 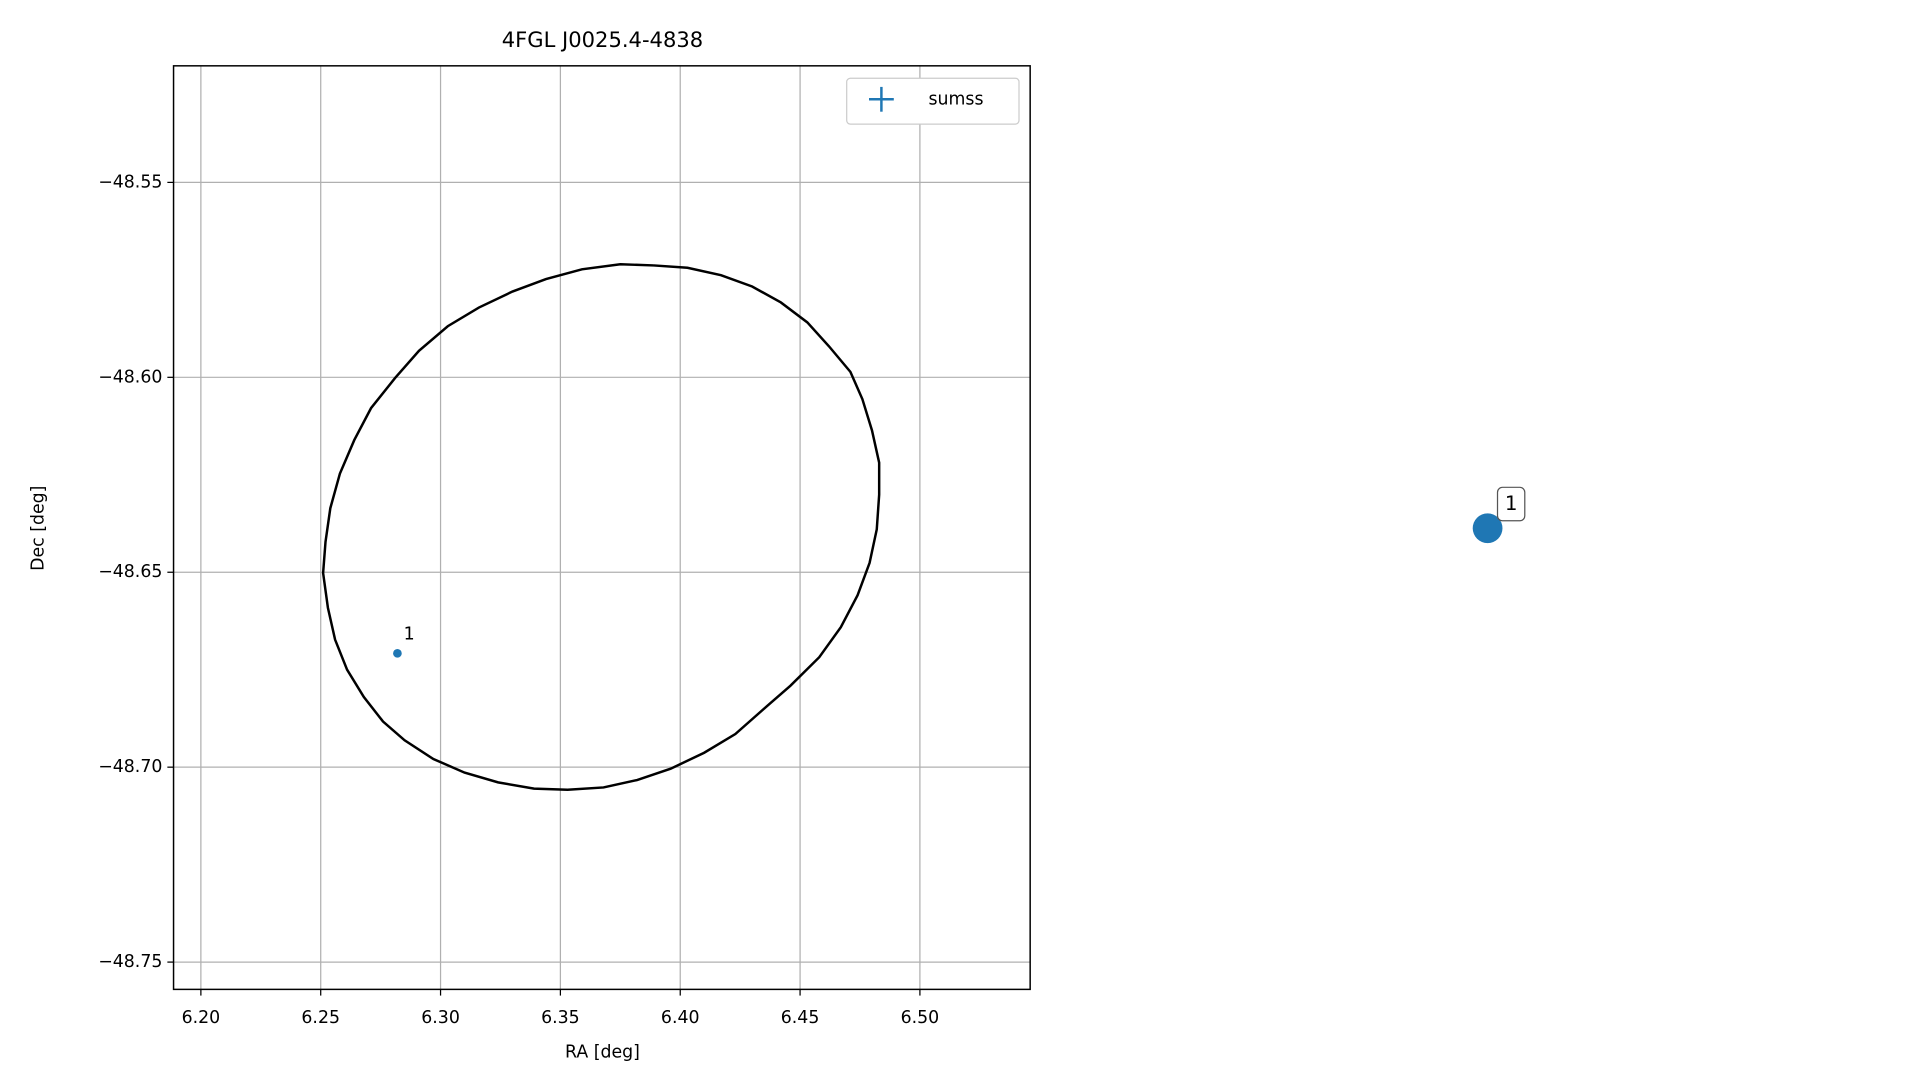 I want to click on x-axis-label: RA [deg], so click(x=602, y=1053).